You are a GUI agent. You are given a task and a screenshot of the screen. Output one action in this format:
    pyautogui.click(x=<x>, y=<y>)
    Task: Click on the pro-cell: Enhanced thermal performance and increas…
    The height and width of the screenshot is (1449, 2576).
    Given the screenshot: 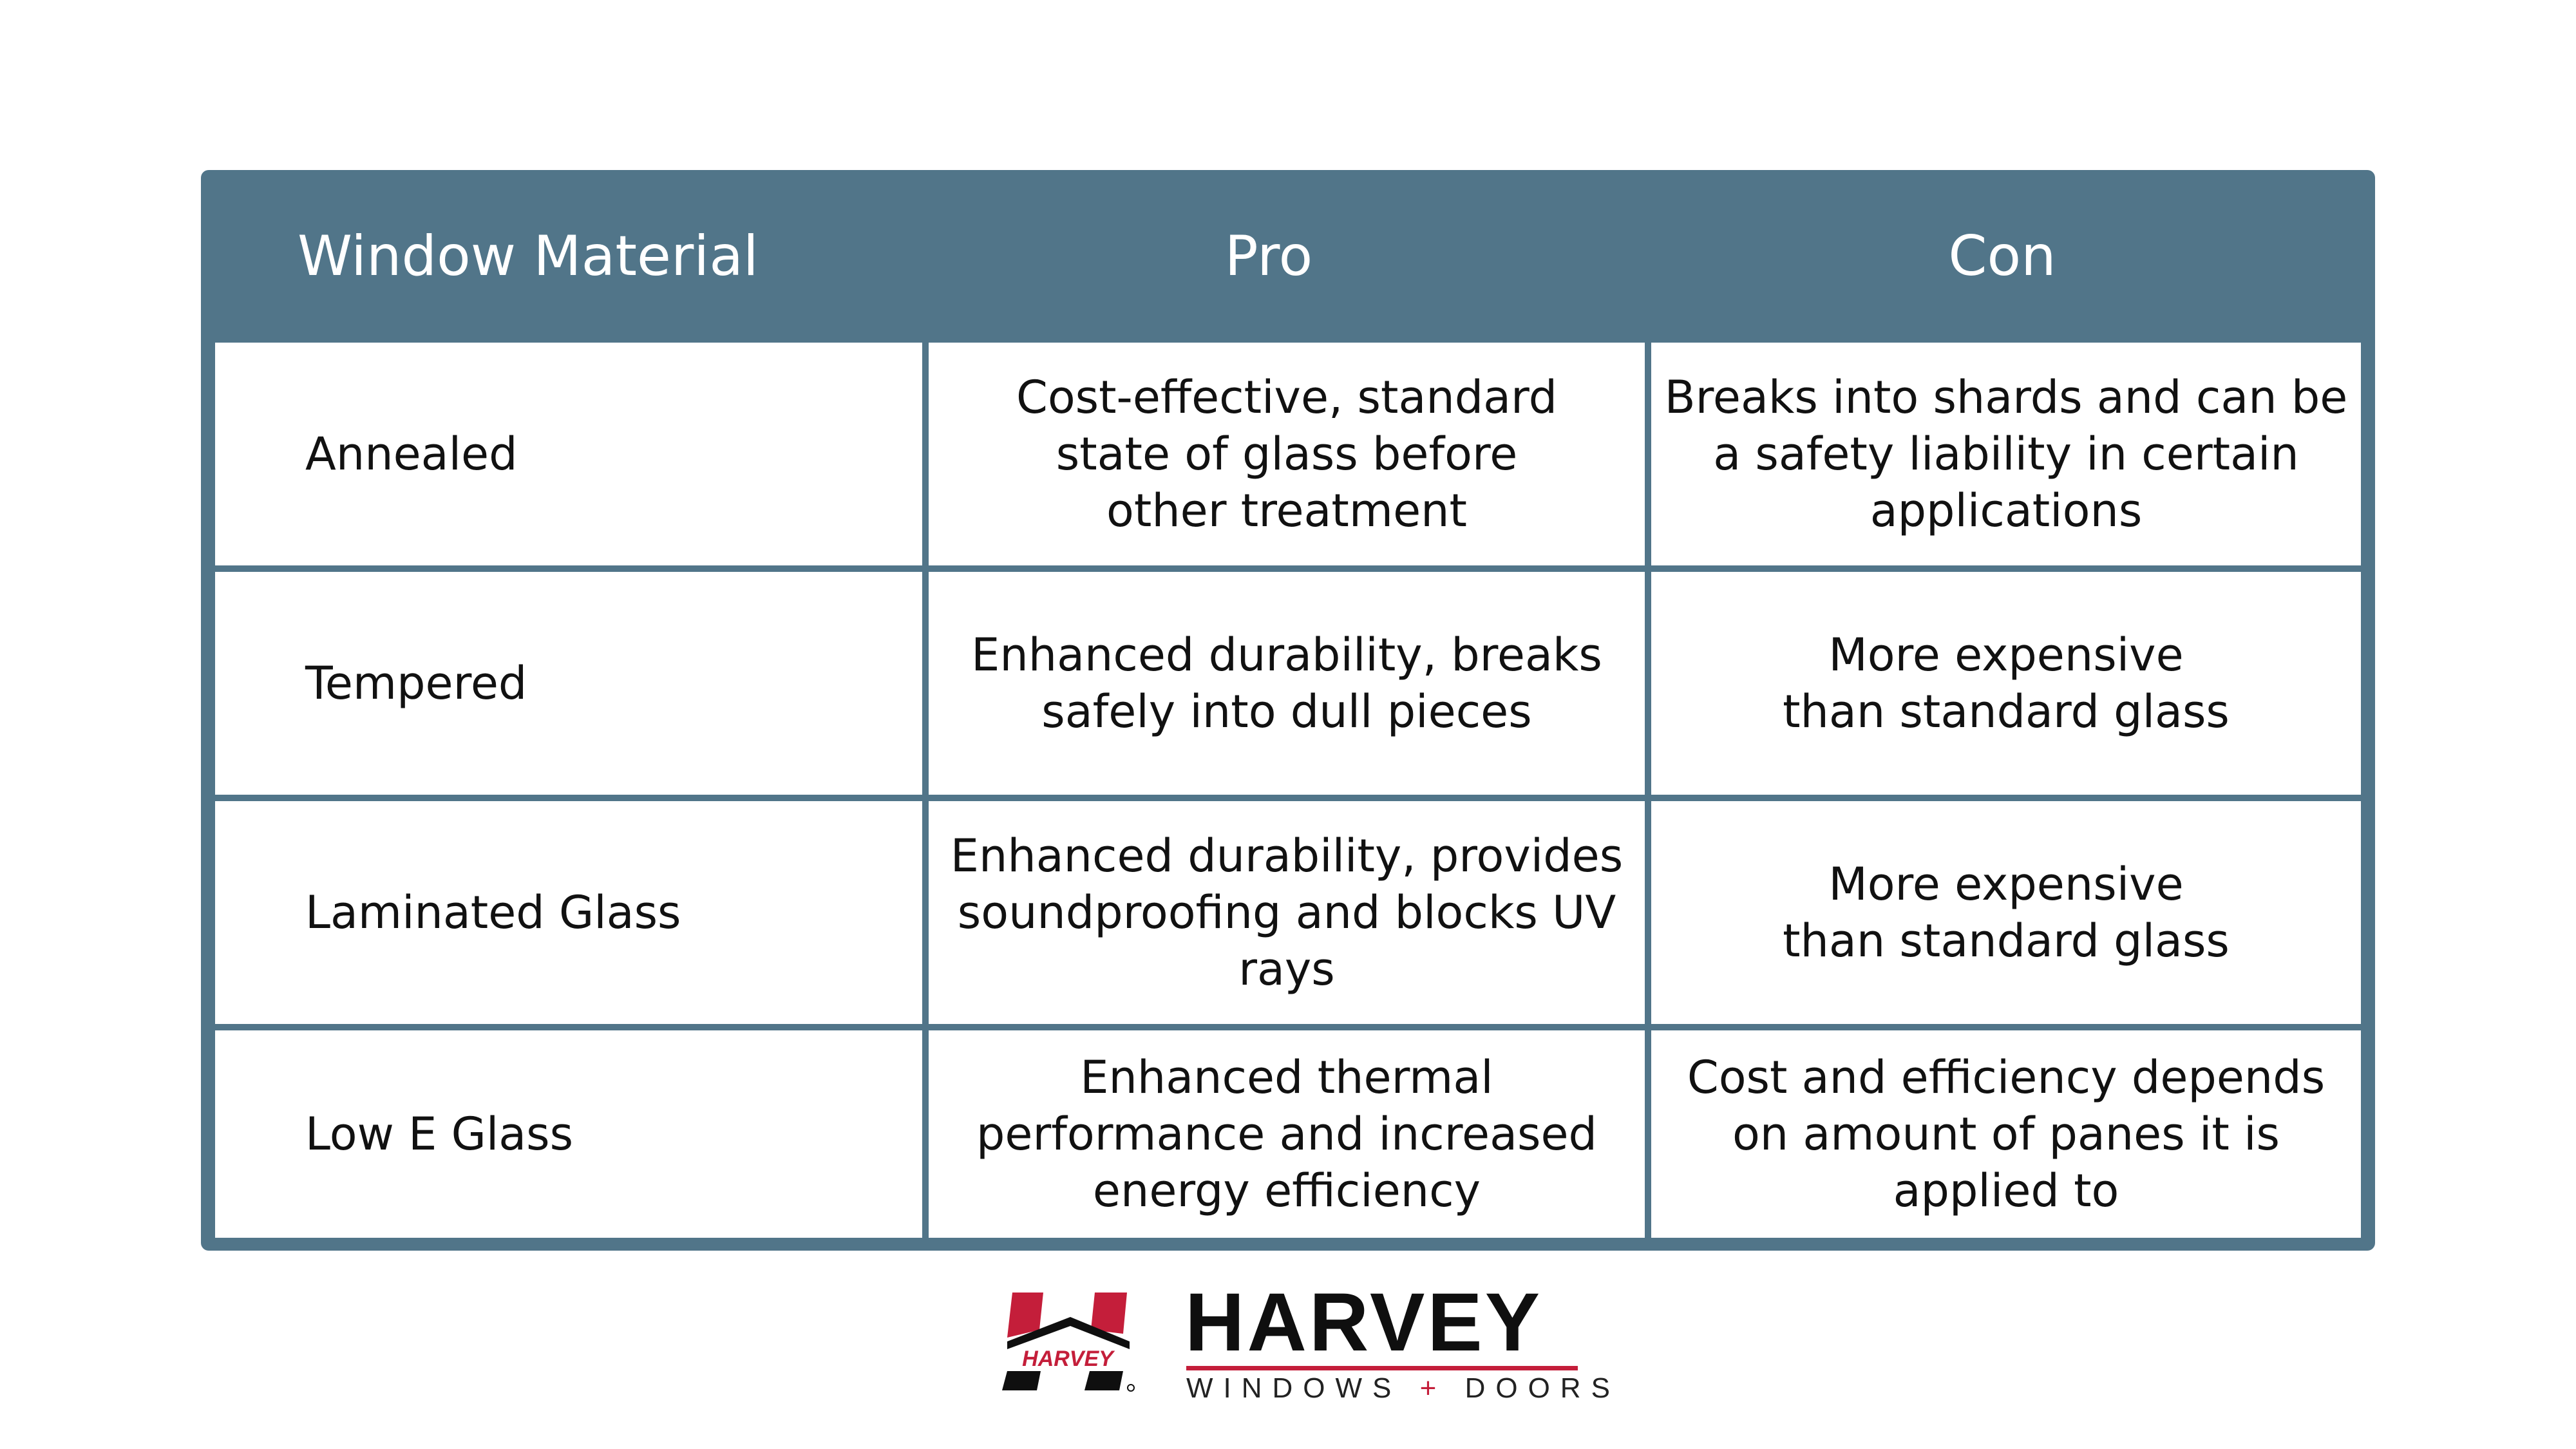 What is the action you would take?
    pyautogui.click(x=1287, y=1134)
    